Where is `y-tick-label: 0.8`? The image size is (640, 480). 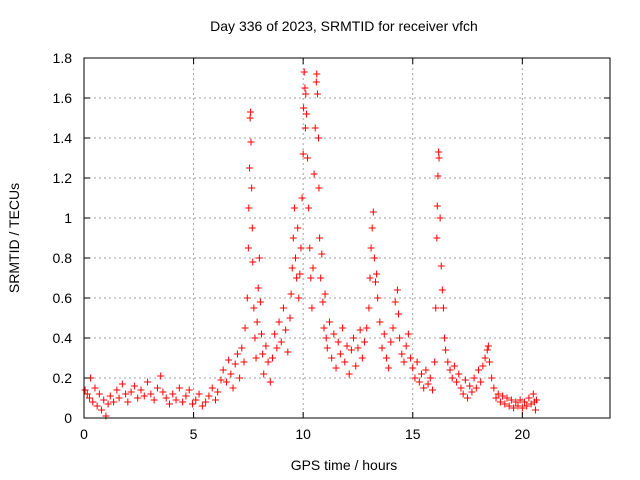 y-tick-label: 0.8 is located at coordinates (63, 258).